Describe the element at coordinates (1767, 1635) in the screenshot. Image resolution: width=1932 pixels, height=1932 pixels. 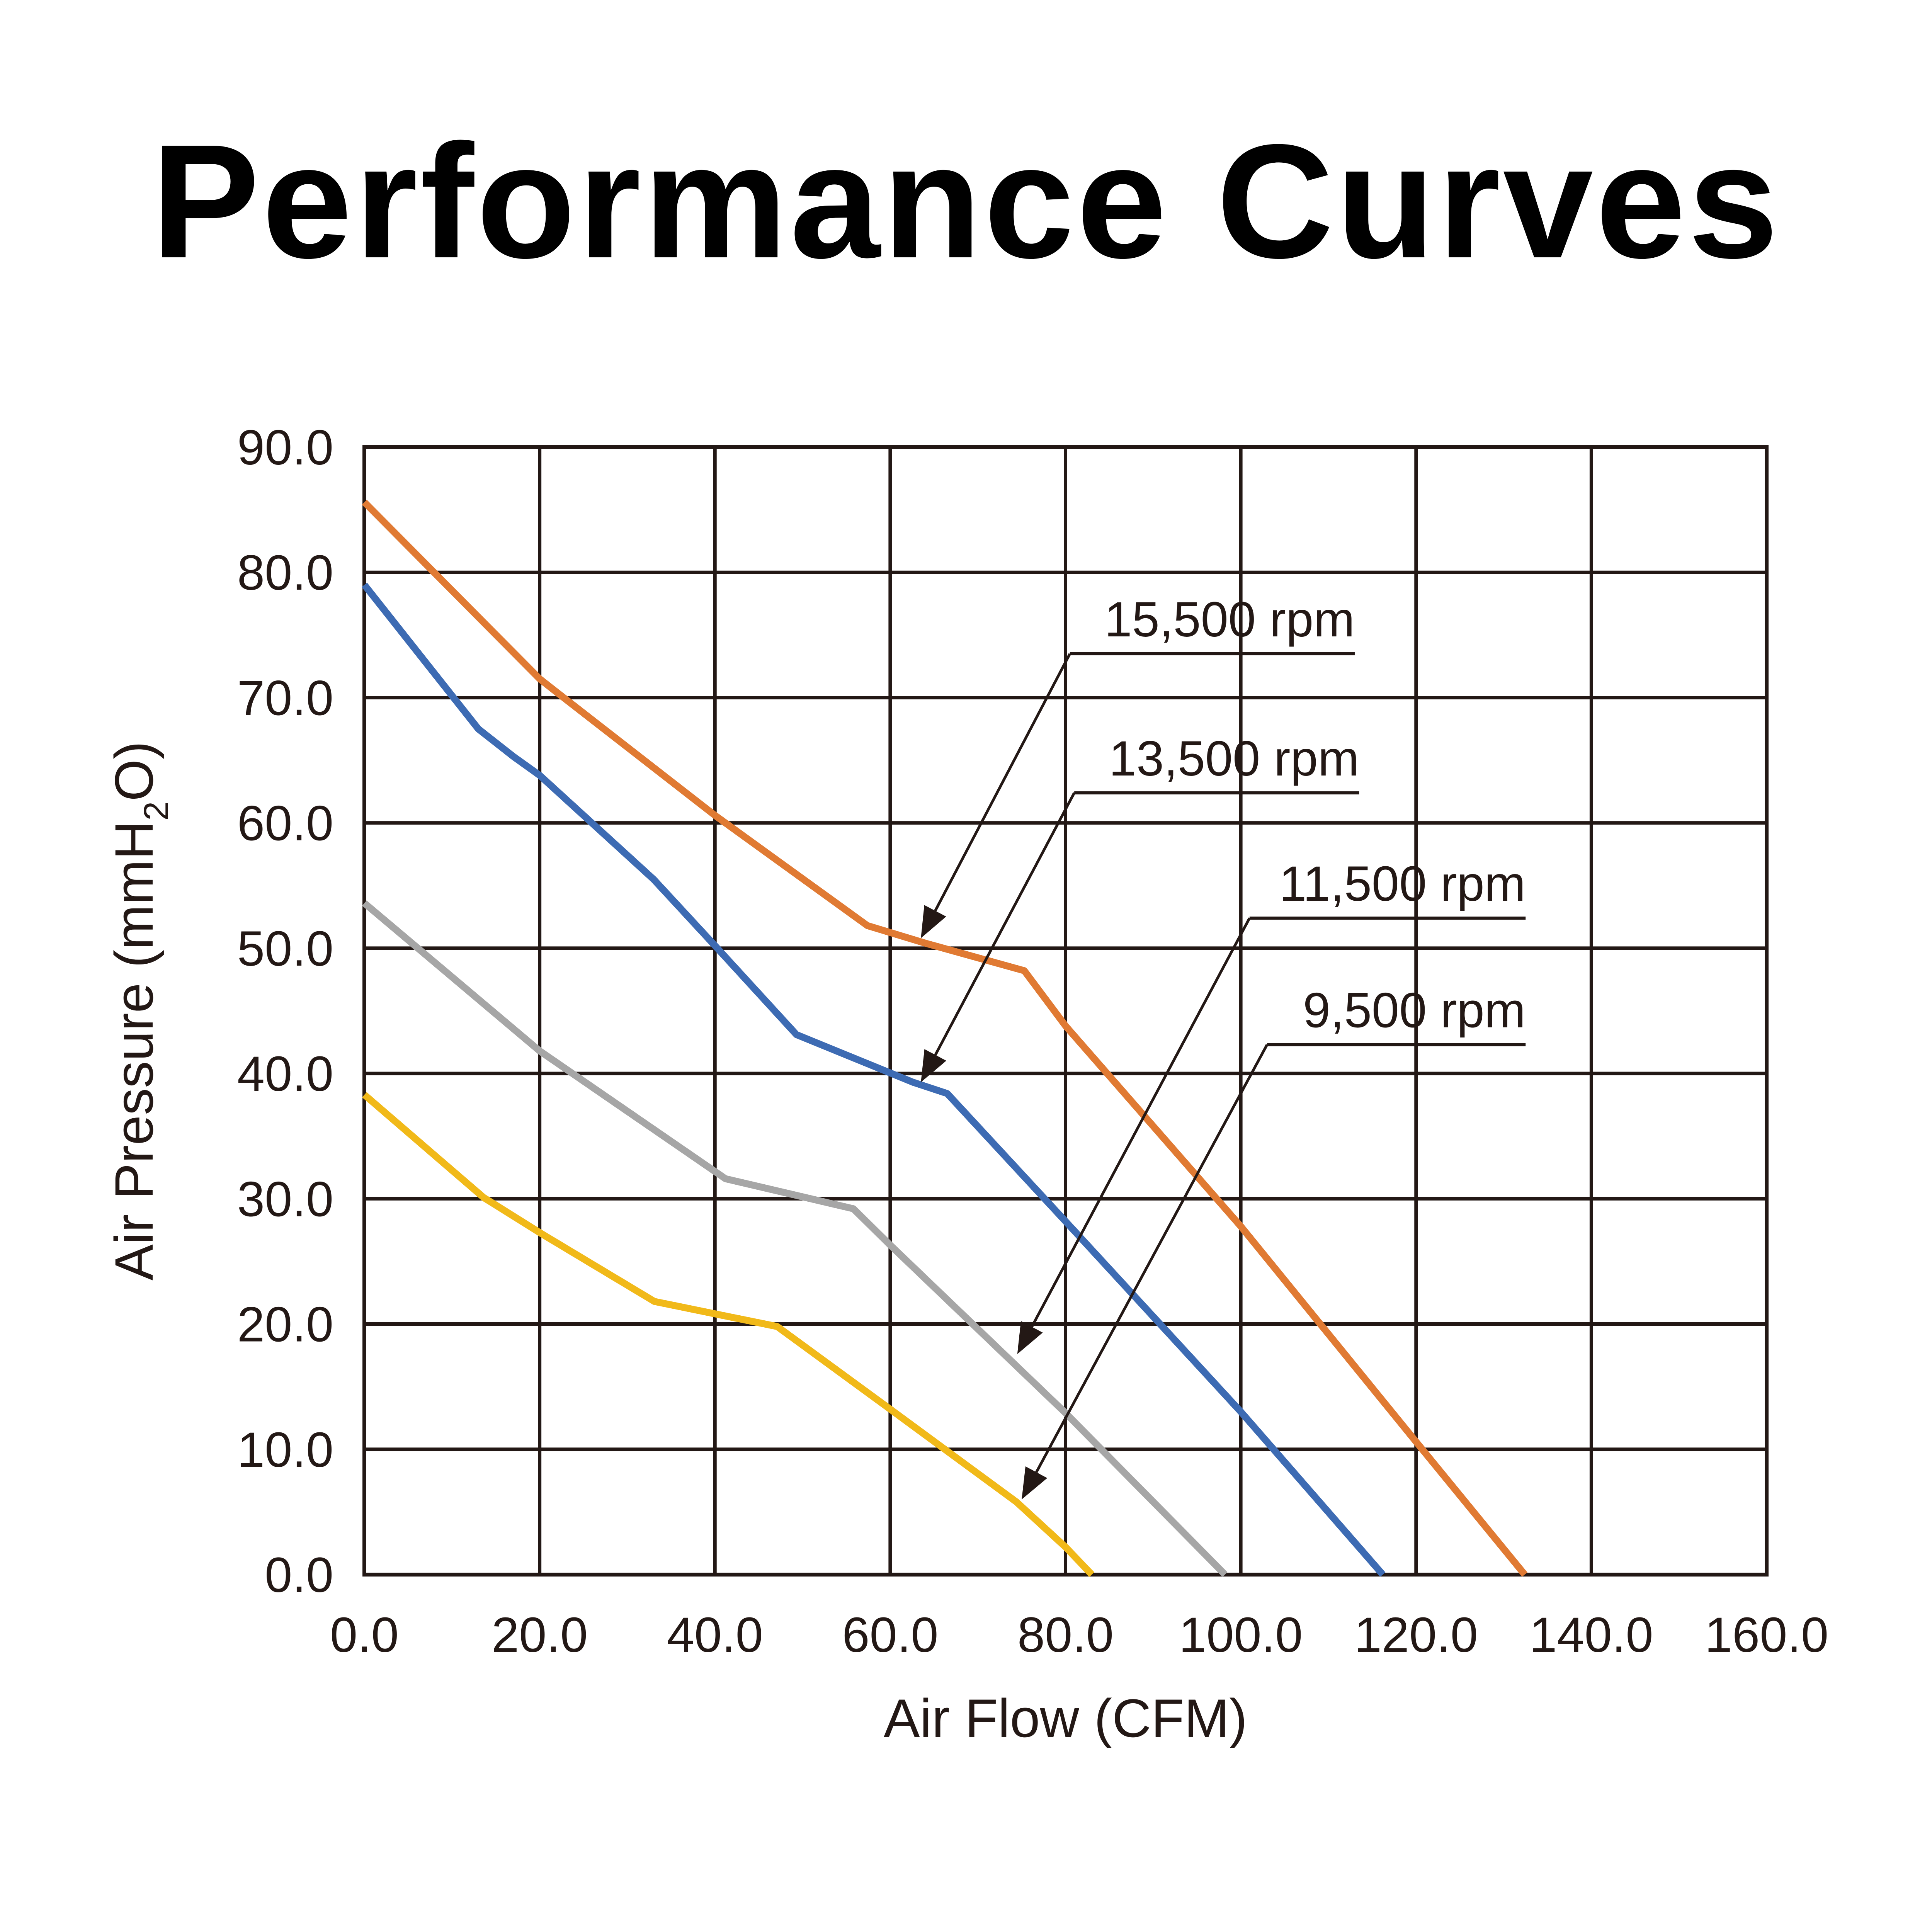
I see `x-tick-label: 160.0` at that location.